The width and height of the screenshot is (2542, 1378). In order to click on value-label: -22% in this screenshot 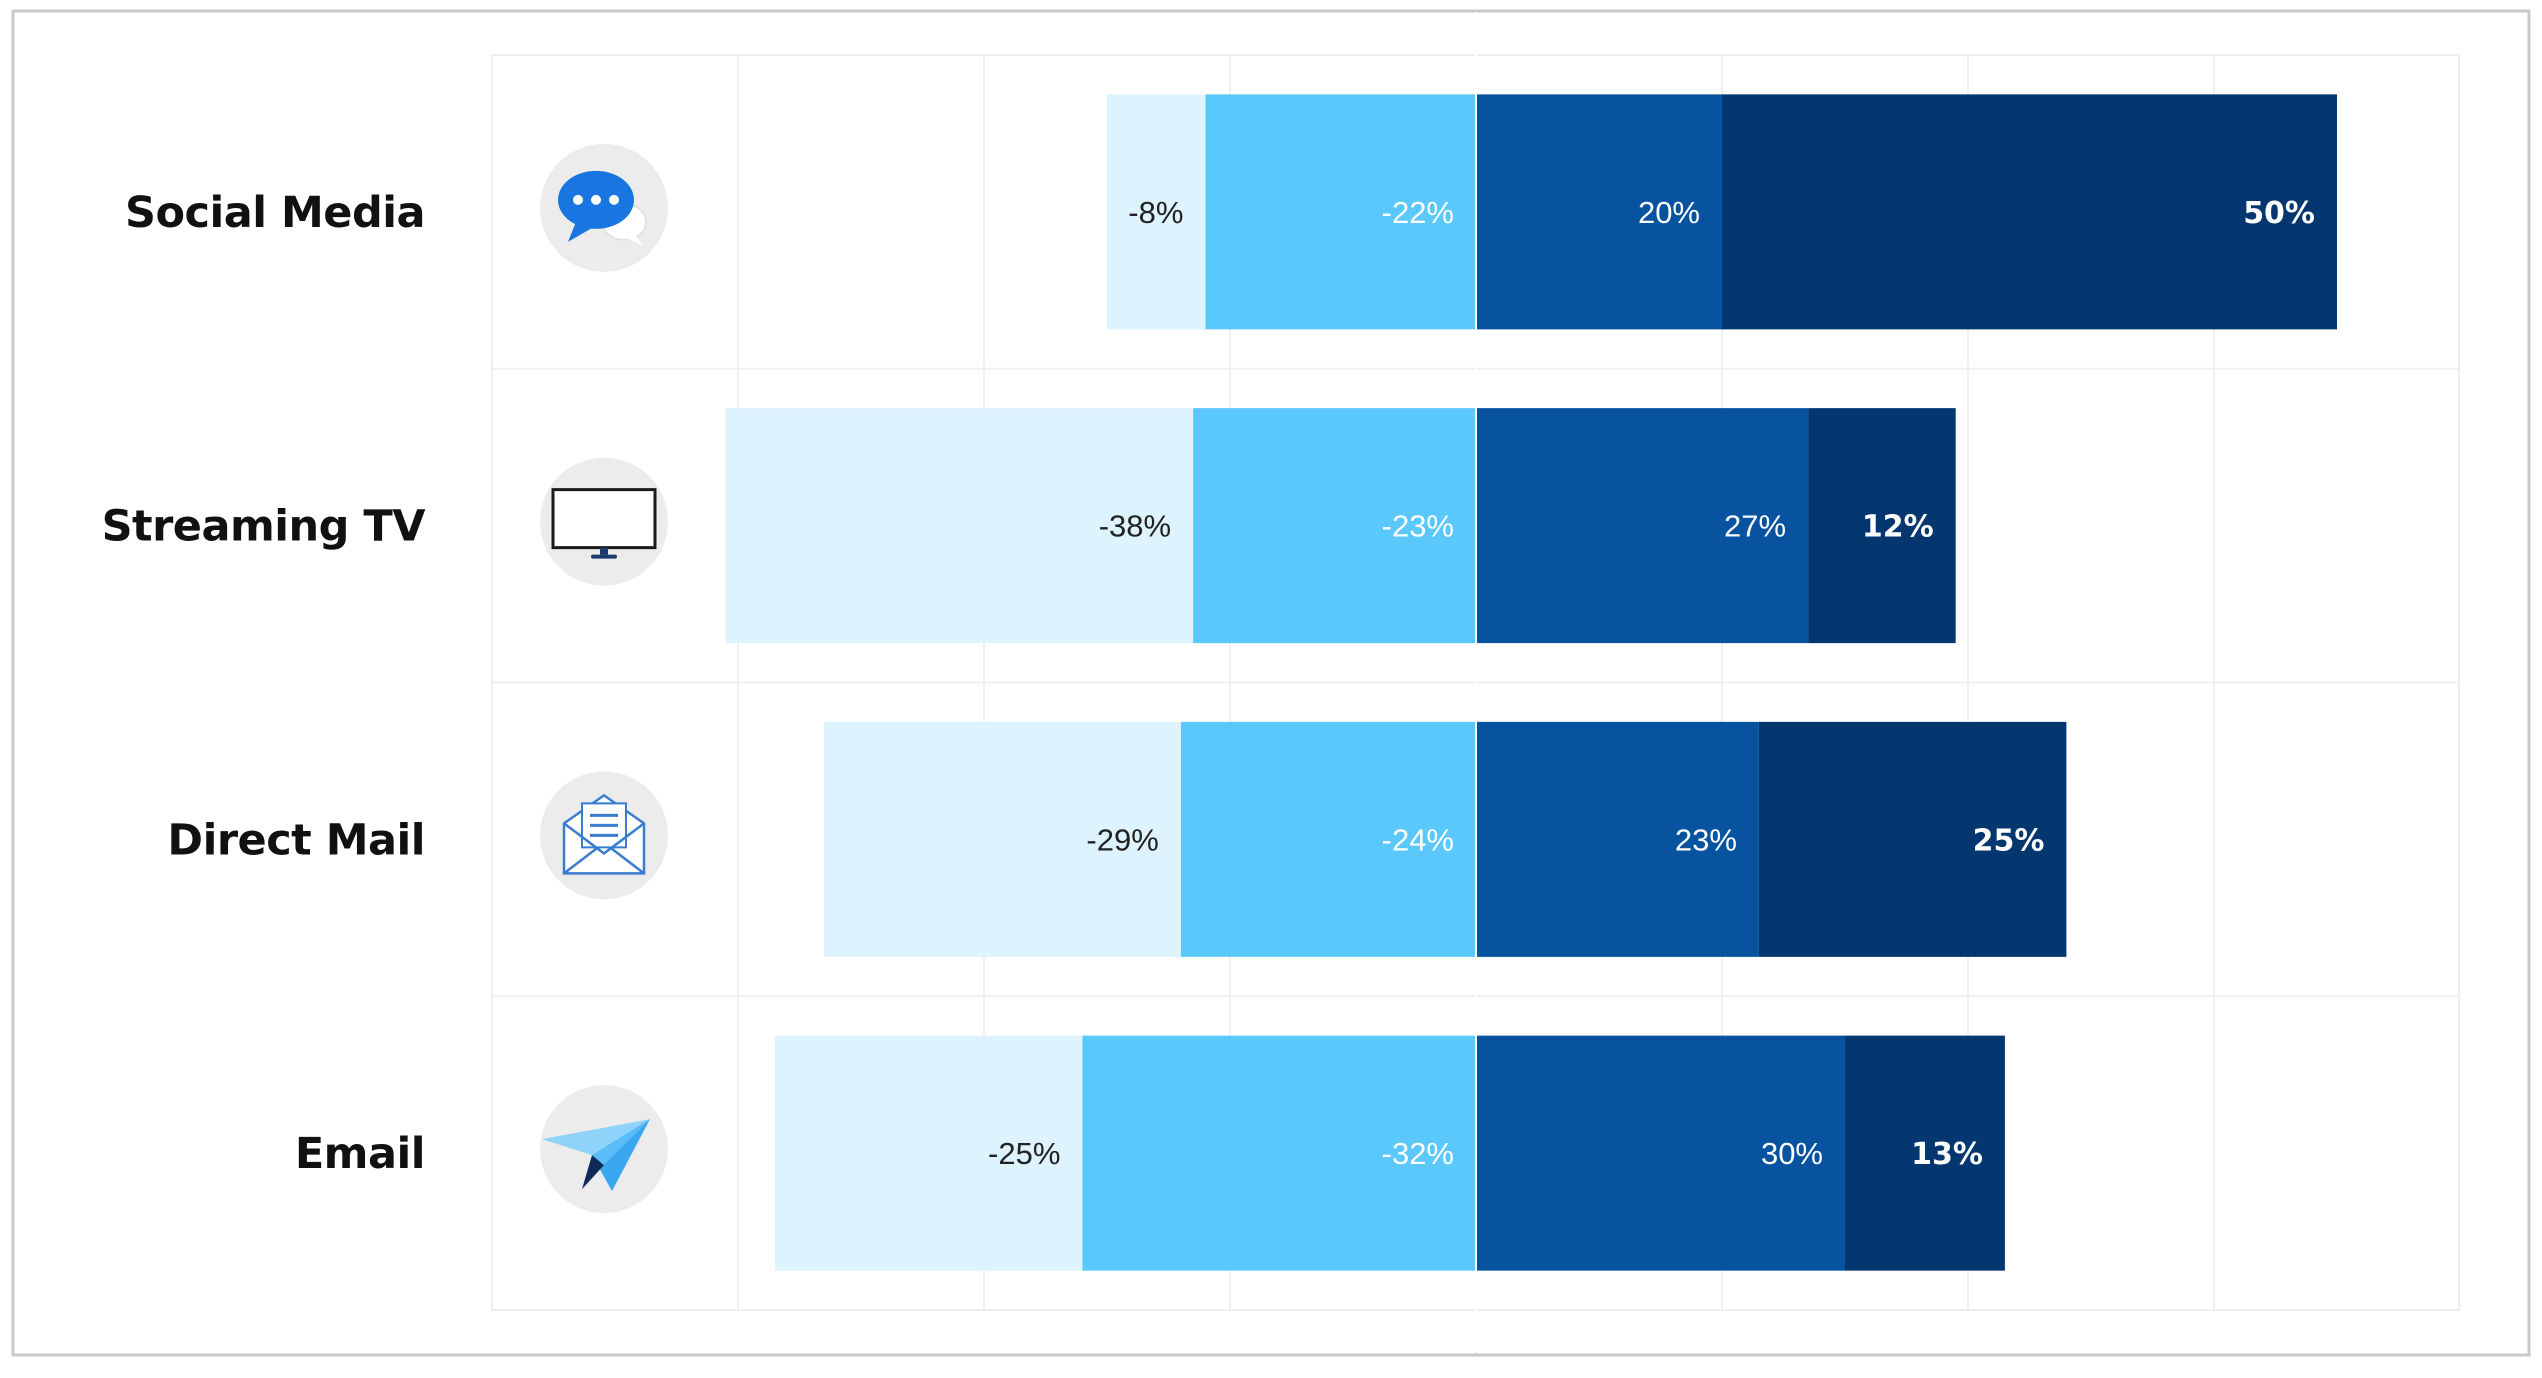, I will do `click(1418, 212)`.